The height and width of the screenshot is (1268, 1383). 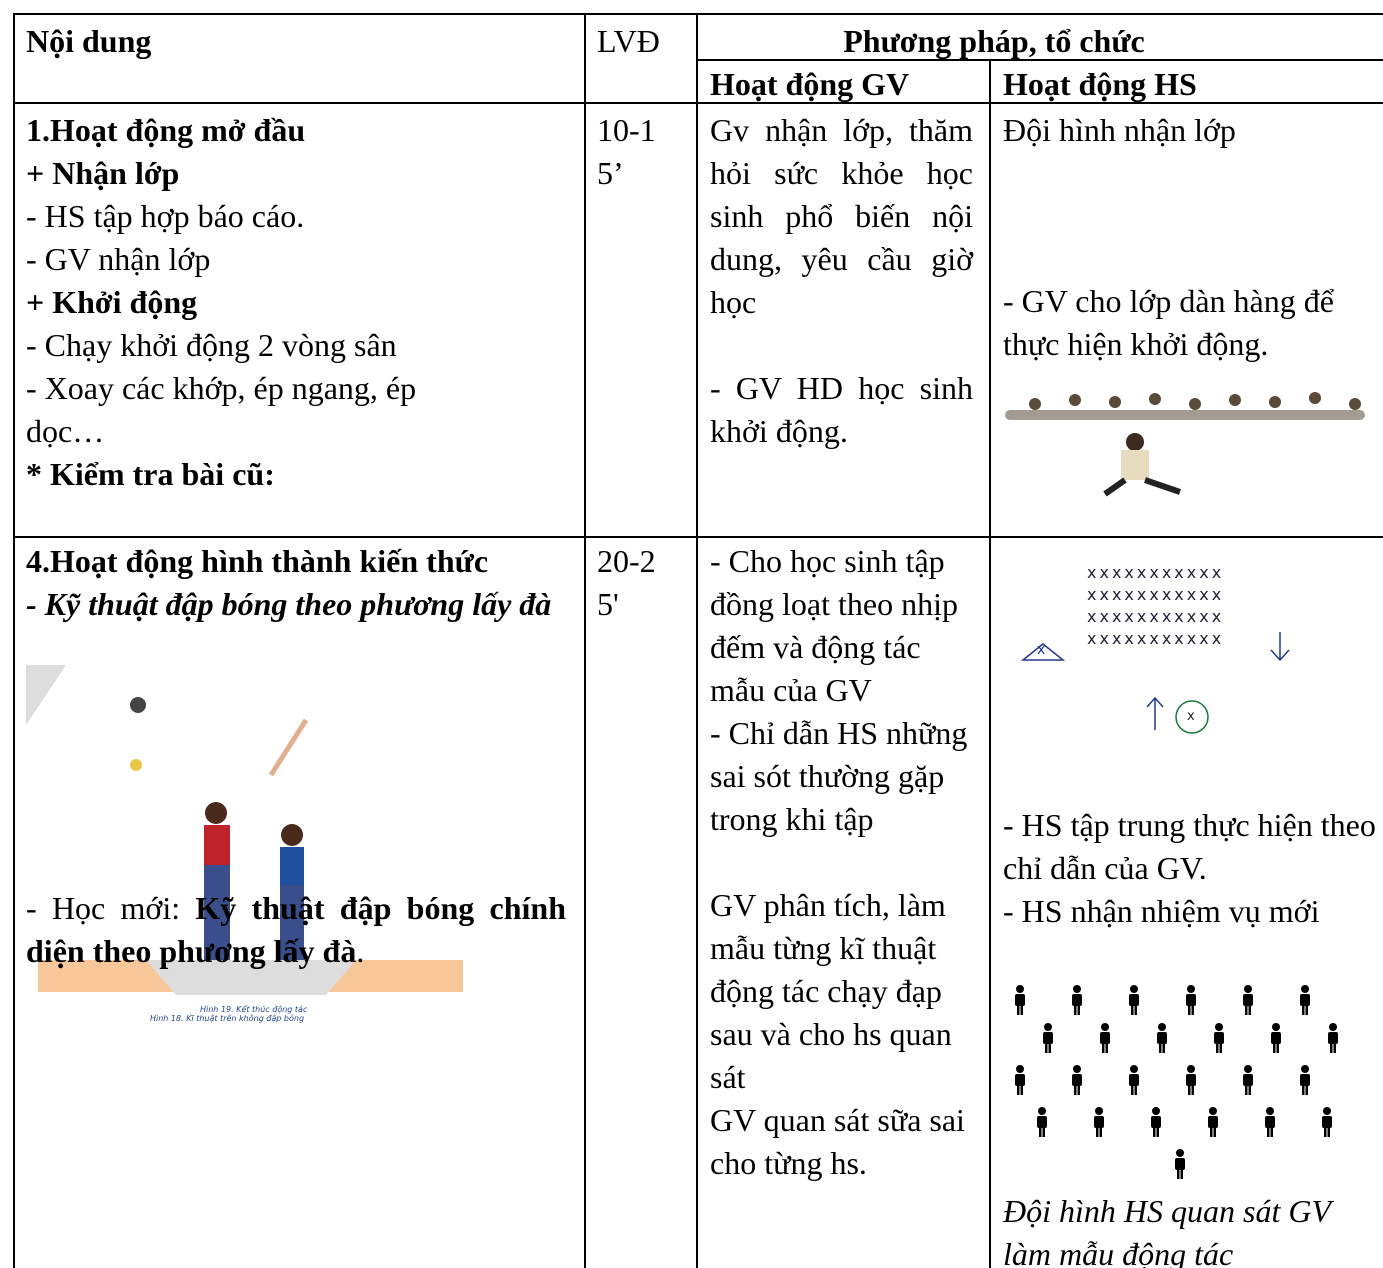 What do you see at coordinates (1191, 716) in the screenshot?
I see `student-mark: x` at bounding box center [1191, 716].